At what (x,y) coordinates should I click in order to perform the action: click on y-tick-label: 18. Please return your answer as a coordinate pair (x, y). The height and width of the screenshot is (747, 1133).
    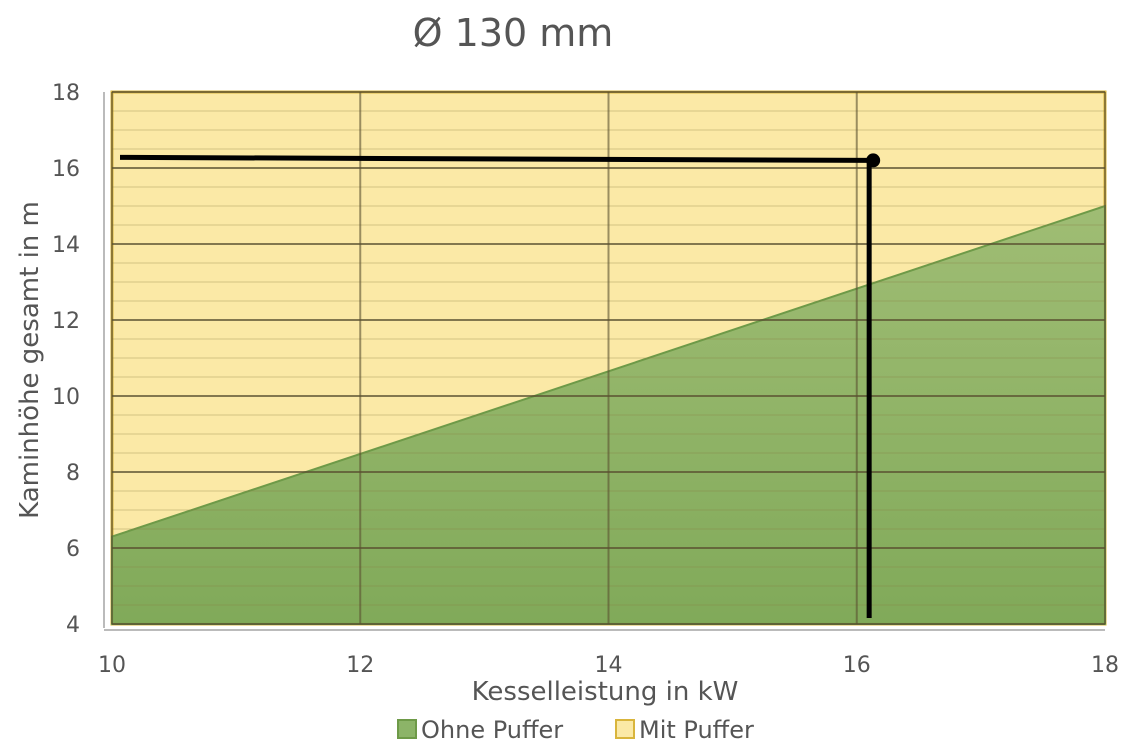
    Looking at the image, I should click on (66, 93).